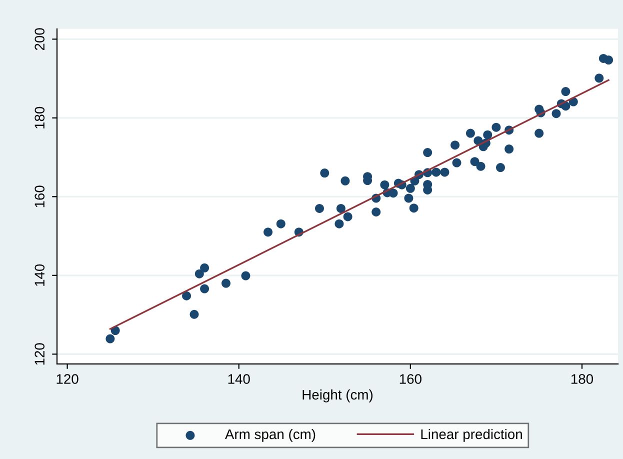 The width and height of the screenshot is (623, 459). Describe the element at coordinates (337, 395) in the screenshot. I see `x-axis-title: Height (cm)` at that location.